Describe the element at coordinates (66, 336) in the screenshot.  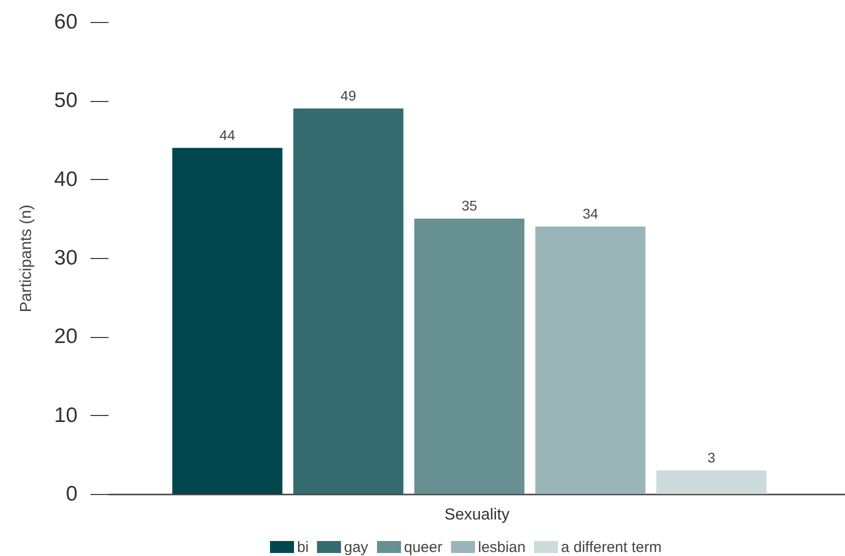
I see `y-tick-label: 20` at that location.